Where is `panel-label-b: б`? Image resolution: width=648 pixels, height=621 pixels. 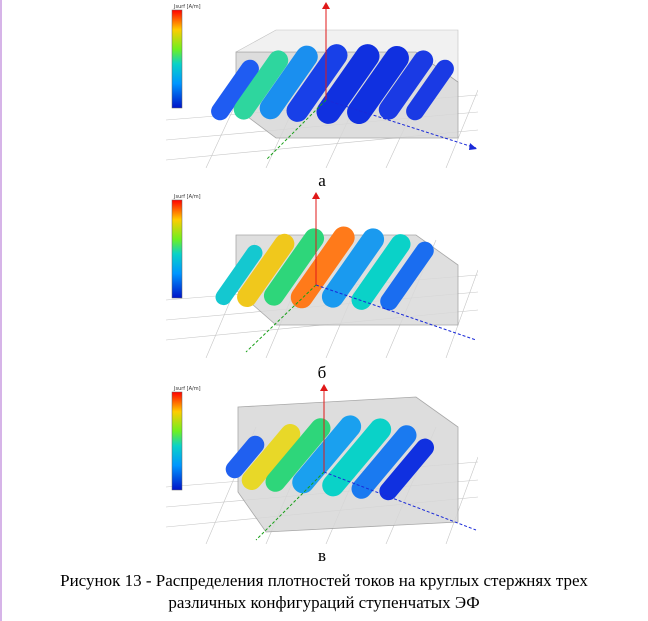
panel-label-b: б is located at coordinates (322, 372).